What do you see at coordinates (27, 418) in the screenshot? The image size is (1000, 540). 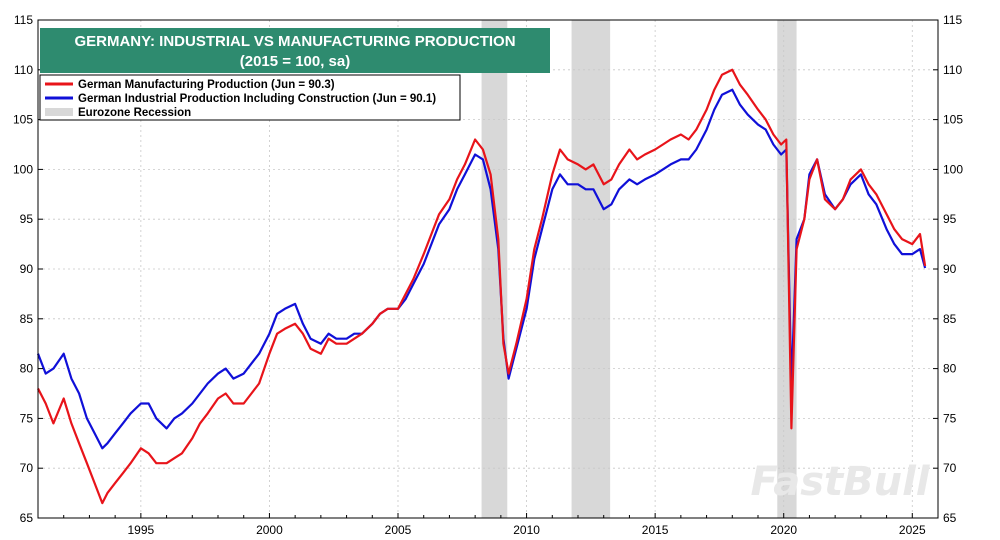 I see `y-tick-label-left-75: 75` at bounding box center [27, 418].